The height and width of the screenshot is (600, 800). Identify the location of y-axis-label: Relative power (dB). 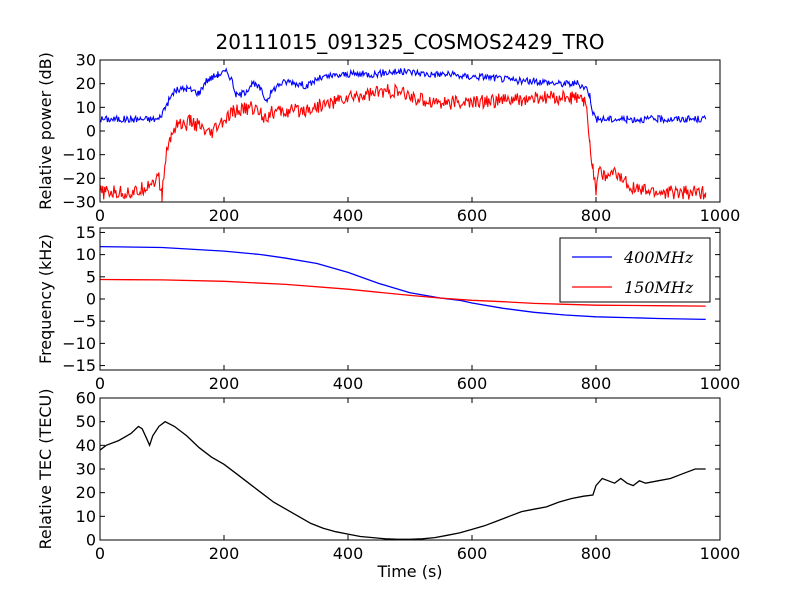
(45, 131).